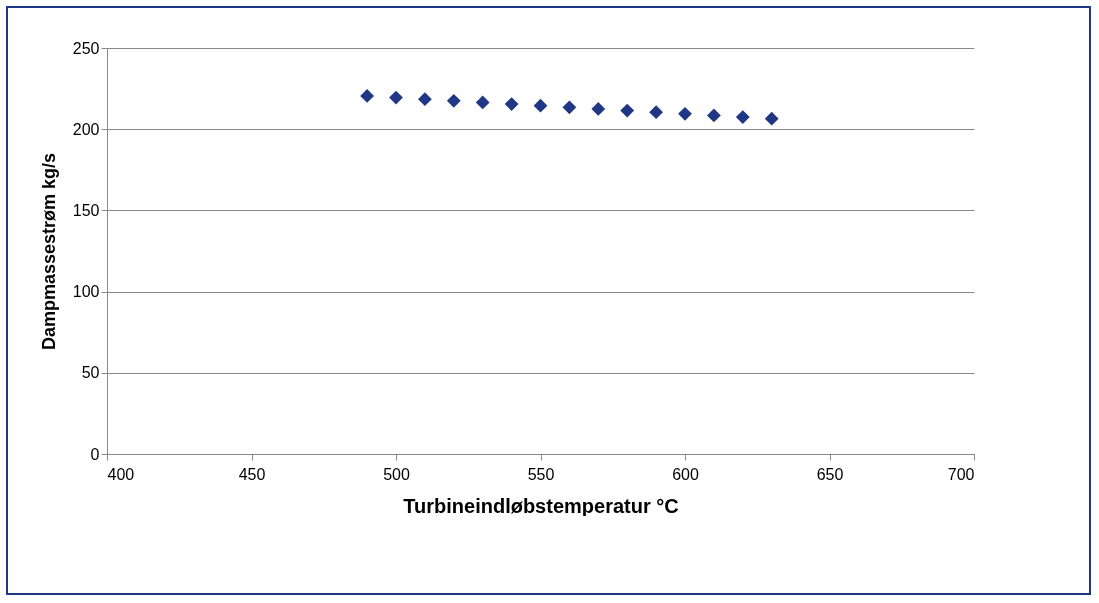 This screenshot has width=1099, height=603. I want to click on y-tick-label: 100, so click(86, 292).